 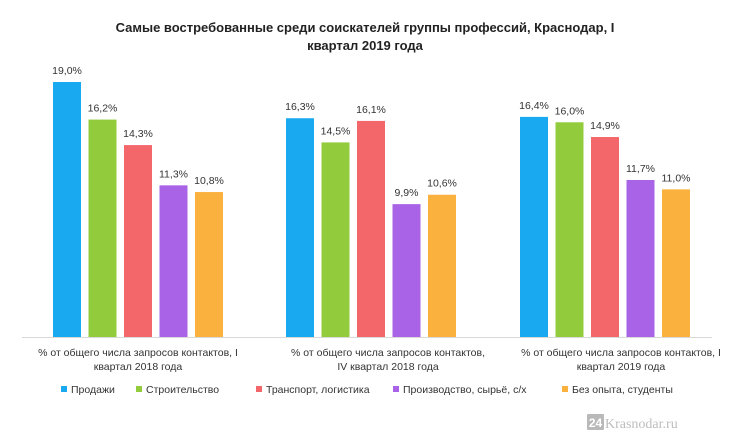 I want to click on watermark-badge-number: 24, so click(x=596, y=423).